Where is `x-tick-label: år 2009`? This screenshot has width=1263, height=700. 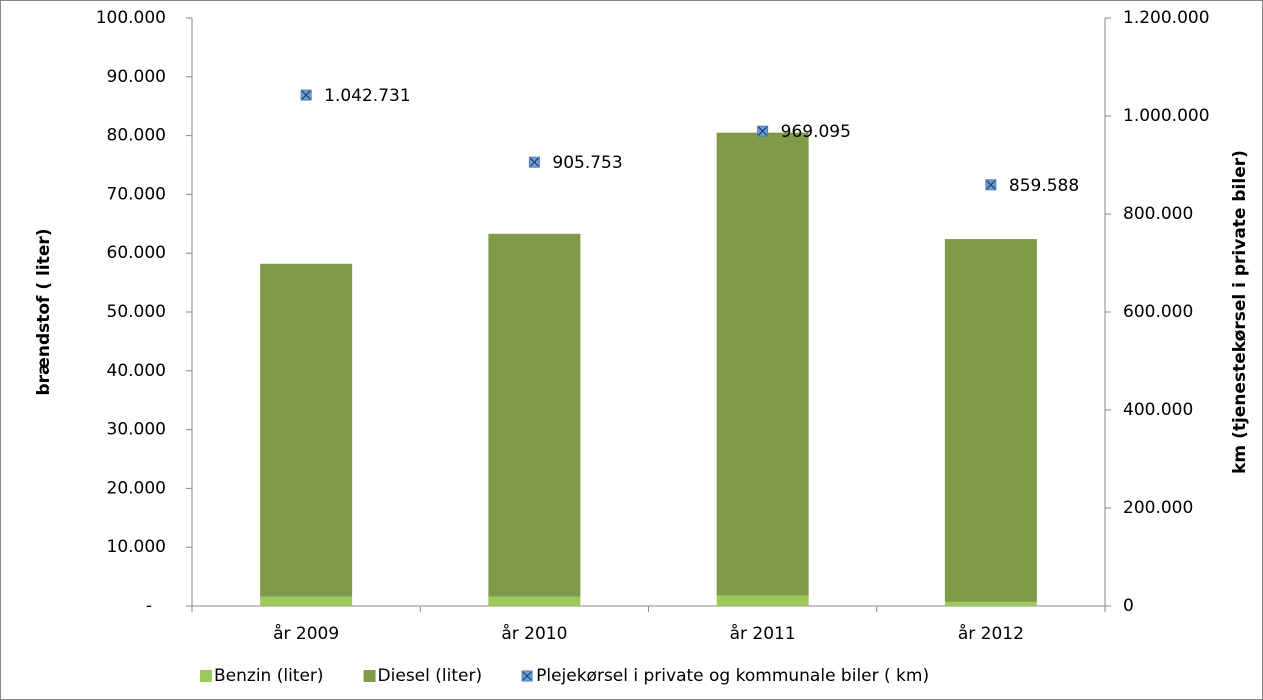 x-tick-label: år 2009 is located at coordinates (306, 633).